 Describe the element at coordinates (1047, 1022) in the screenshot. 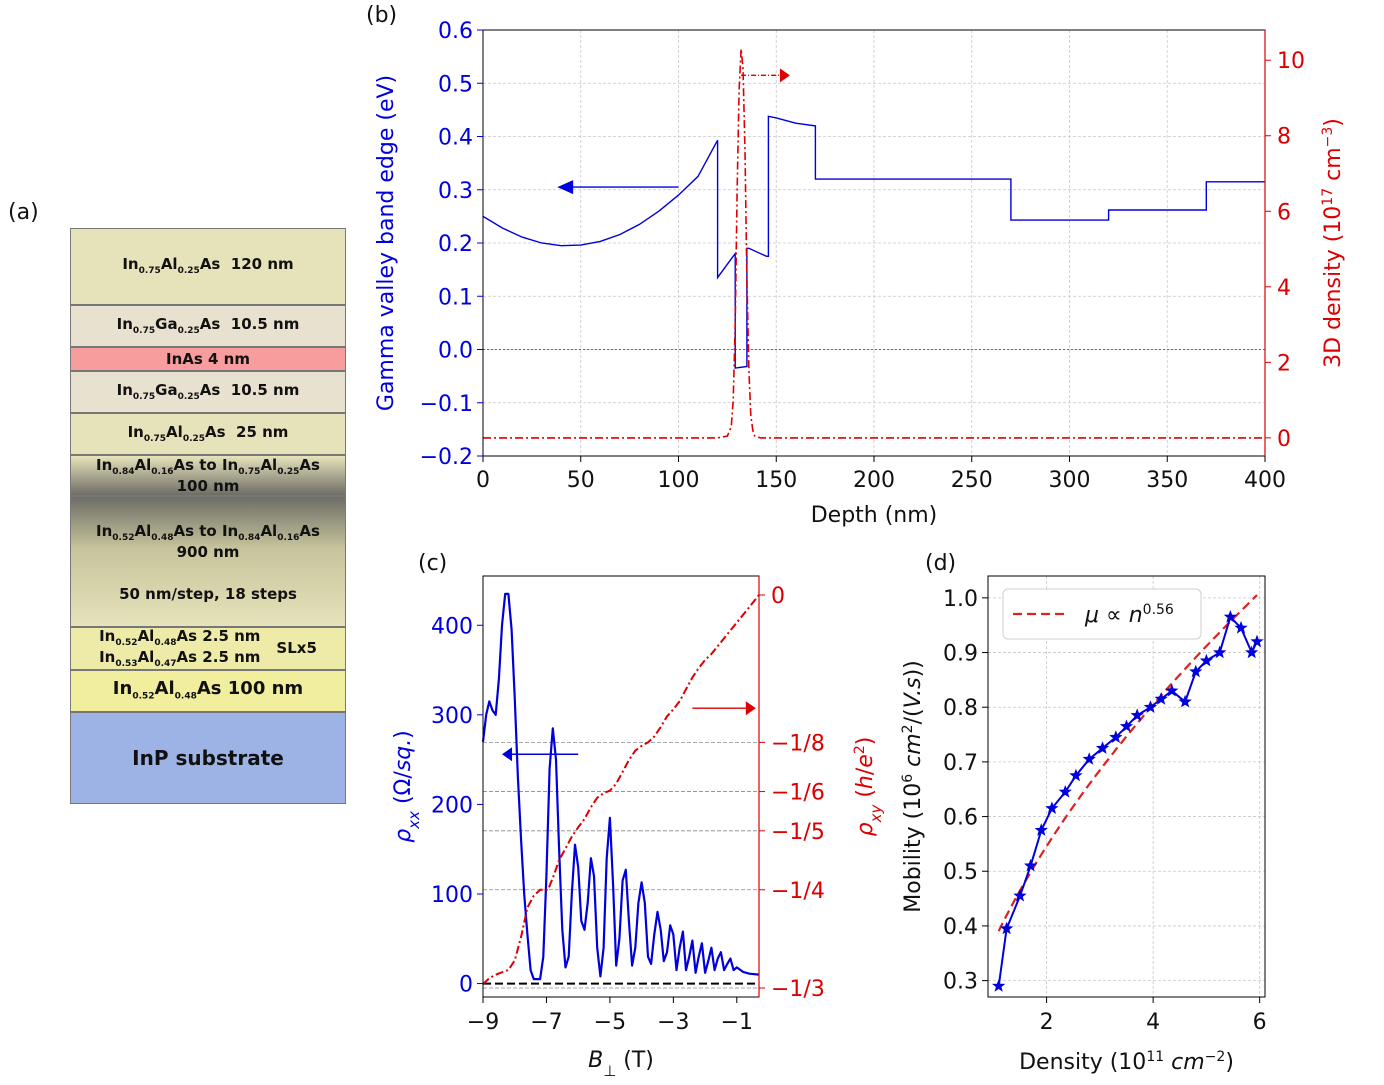

I see `x-tick-label: 2` at that location.